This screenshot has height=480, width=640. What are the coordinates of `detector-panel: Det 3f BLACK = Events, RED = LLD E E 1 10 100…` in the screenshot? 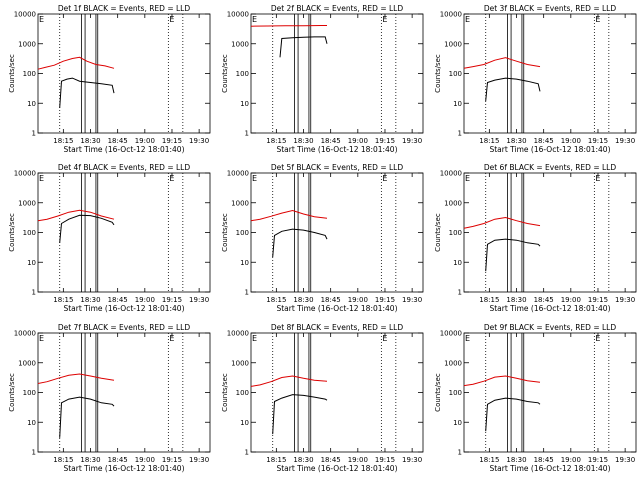 It's located at (535, 79).